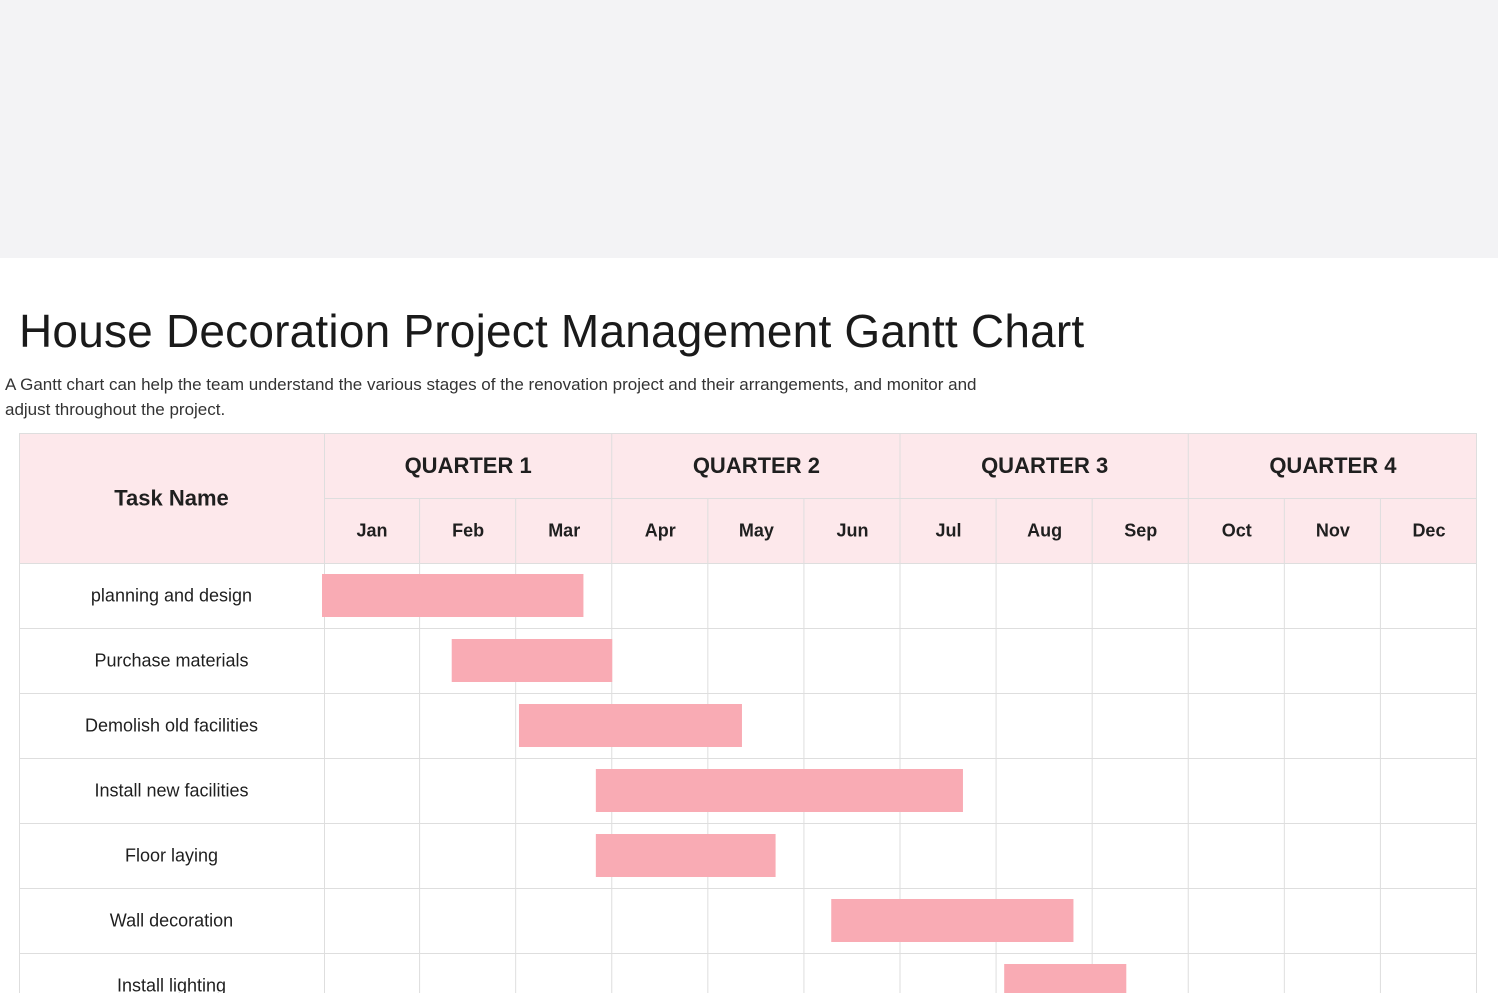  What do you see at coordinates (852, 531) in the screenshot?
I see `month-label: Jun` at bounding box center [852, 531].